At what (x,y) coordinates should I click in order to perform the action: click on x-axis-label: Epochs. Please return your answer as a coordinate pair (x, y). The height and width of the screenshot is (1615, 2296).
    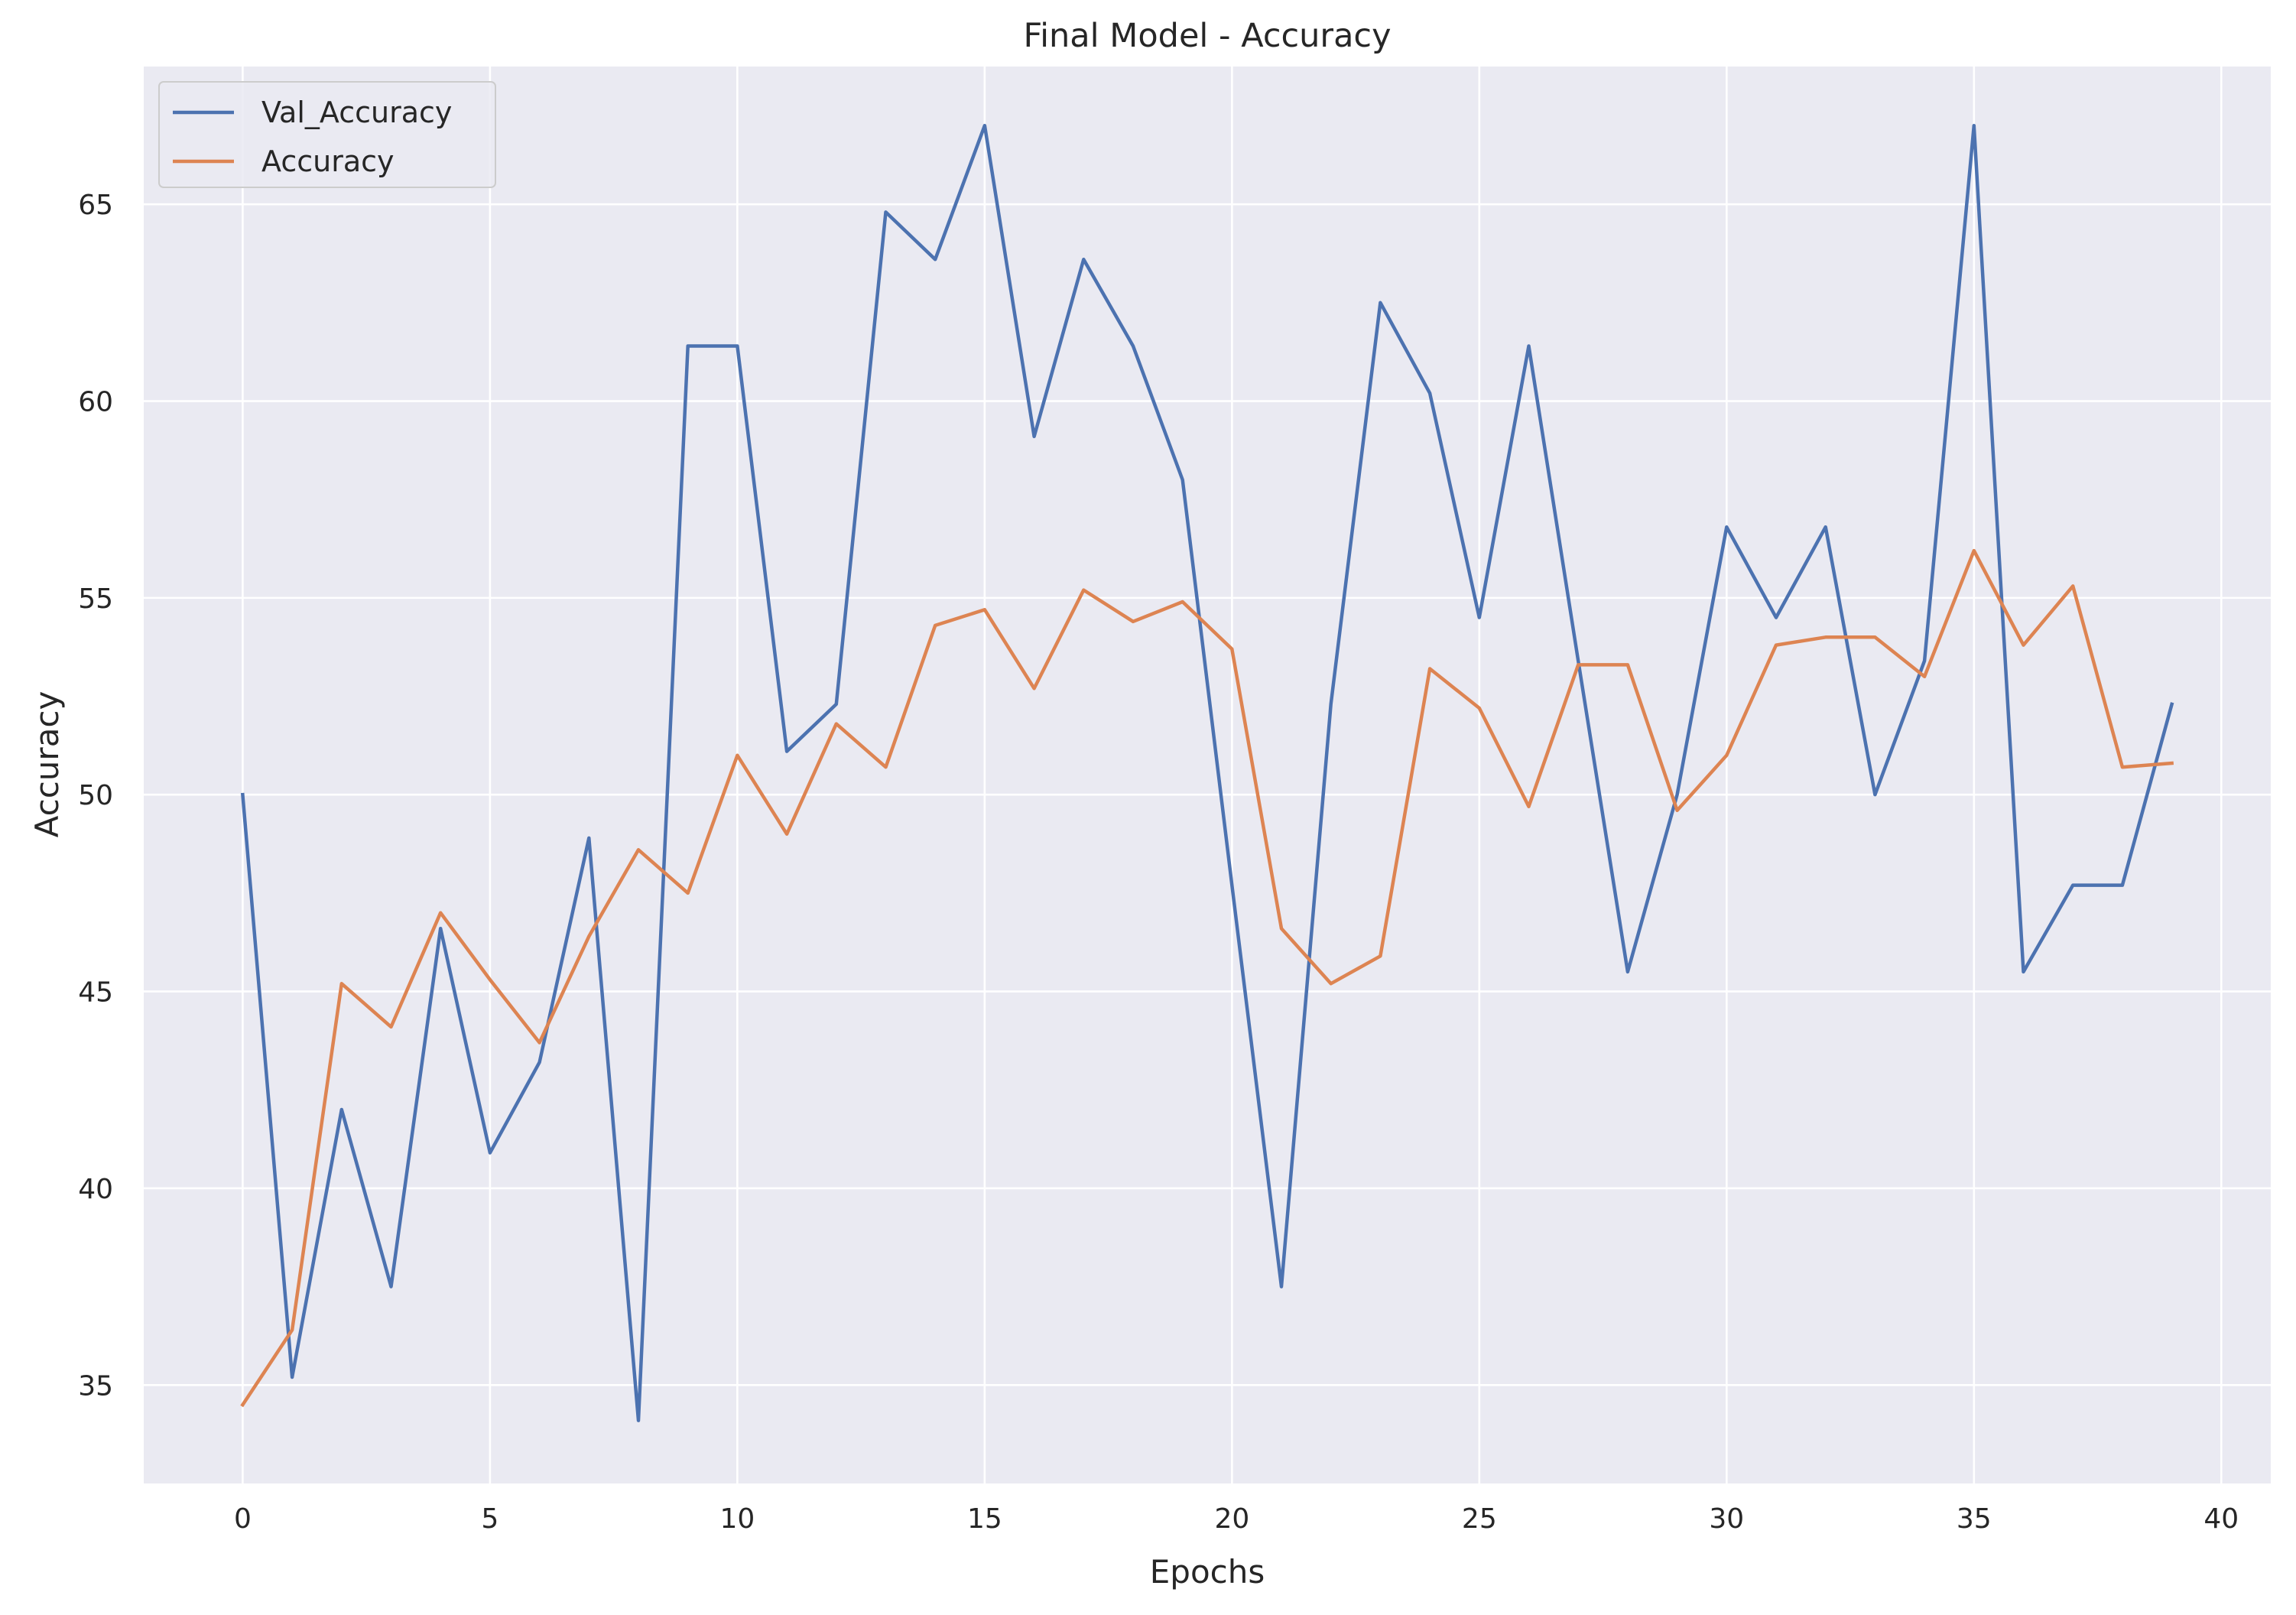
    Looking at the image, I should click on (1207, 1572).